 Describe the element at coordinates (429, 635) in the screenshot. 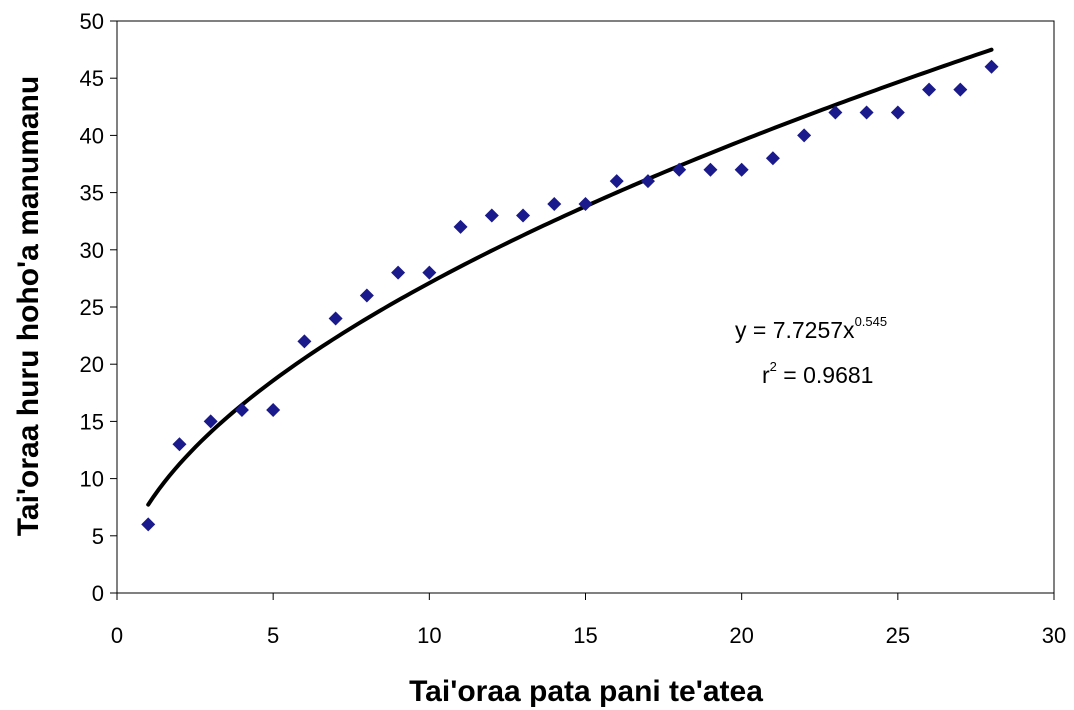

I see `x-tick-label: 10` at that location.